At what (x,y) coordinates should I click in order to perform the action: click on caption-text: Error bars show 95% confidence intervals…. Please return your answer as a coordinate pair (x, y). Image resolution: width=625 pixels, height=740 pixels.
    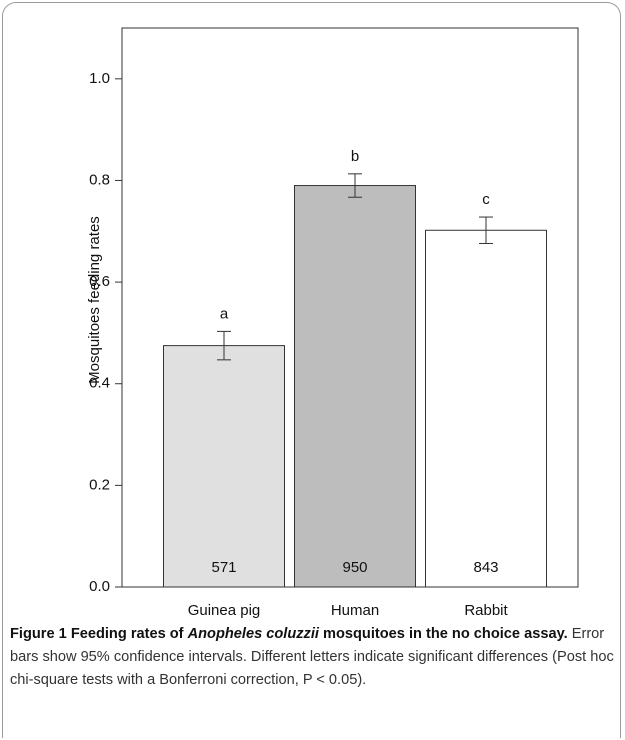
    Looking at the image, I should click on (312, 657).